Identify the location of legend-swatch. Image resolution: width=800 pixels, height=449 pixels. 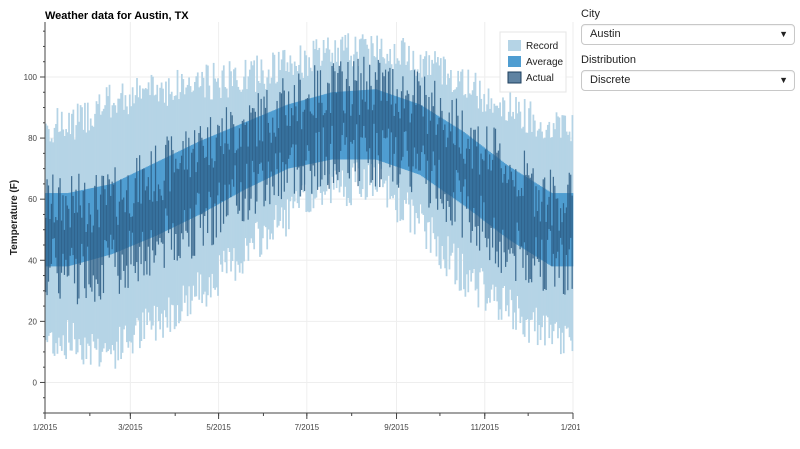
(514, 61).